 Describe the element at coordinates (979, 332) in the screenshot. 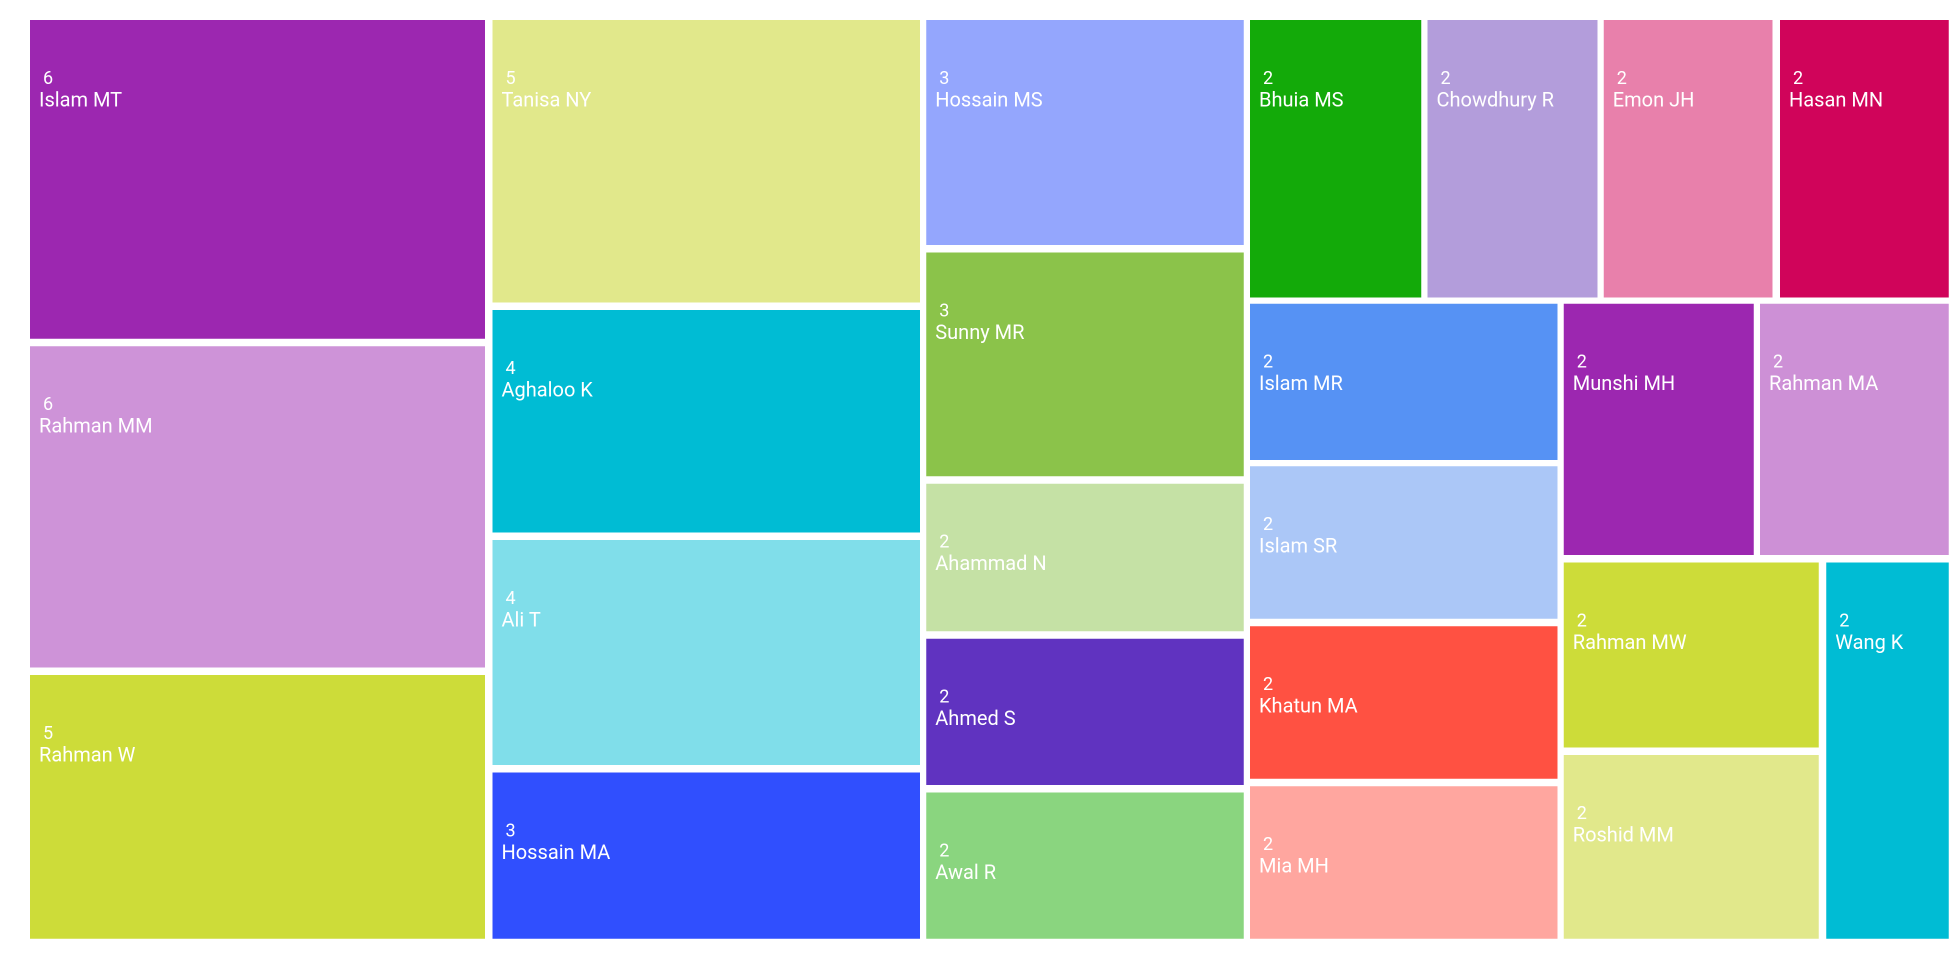

I see `tile-label: Sunny MR` at that location.